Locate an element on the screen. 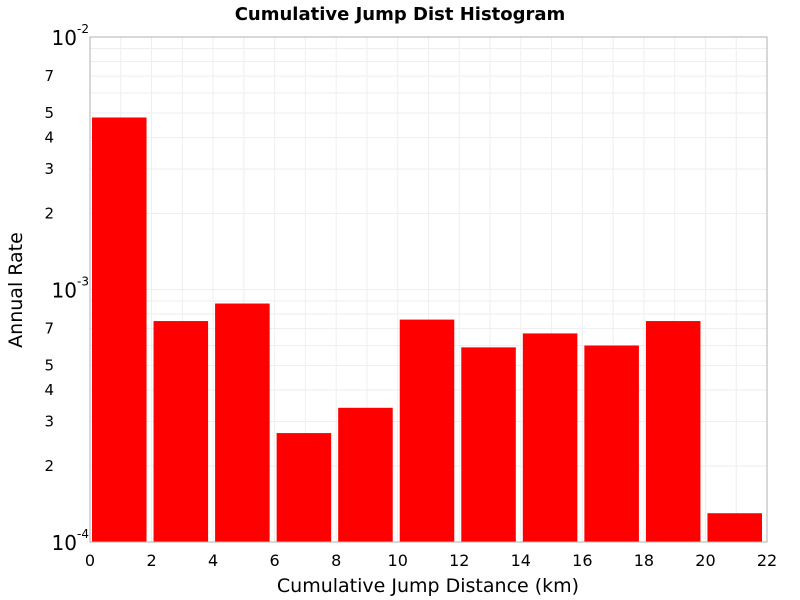 Image resolution: width=800 pixels, height=600 pixels. x-tick-label: 4 is located at coordinates (213, 560).